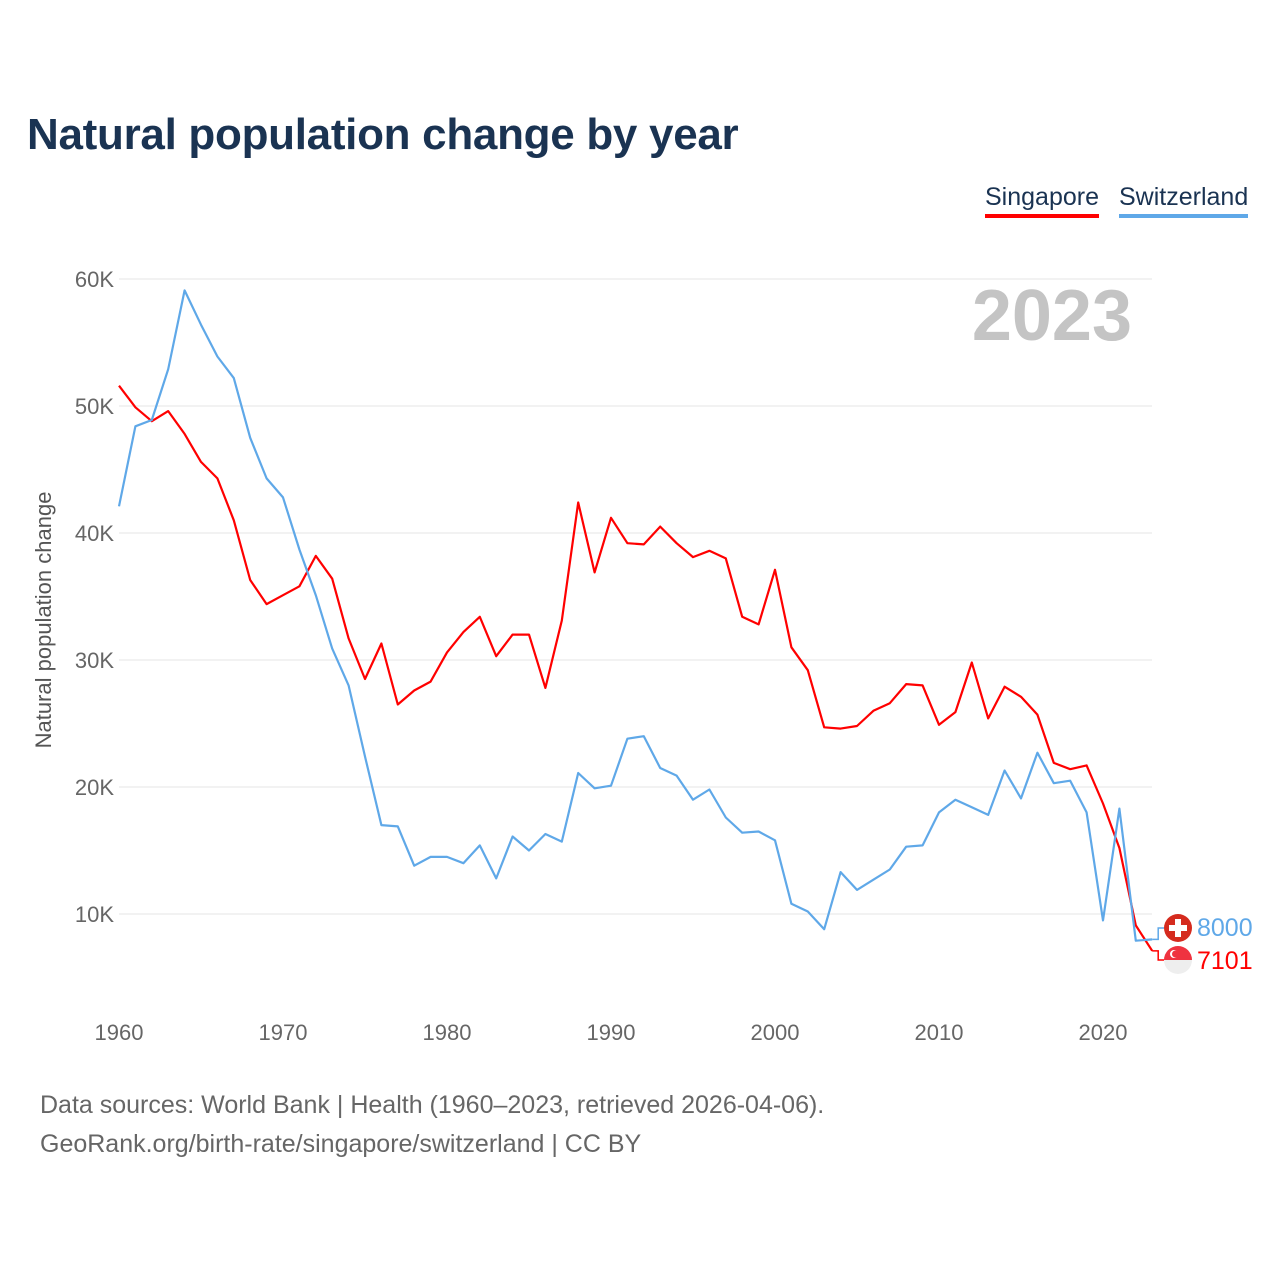 The height and width of the screenshot is (1280, 1280). Describe the element at coordinates (1158, 955) in the screenshot. I see `end-connector-singapore` at that location.